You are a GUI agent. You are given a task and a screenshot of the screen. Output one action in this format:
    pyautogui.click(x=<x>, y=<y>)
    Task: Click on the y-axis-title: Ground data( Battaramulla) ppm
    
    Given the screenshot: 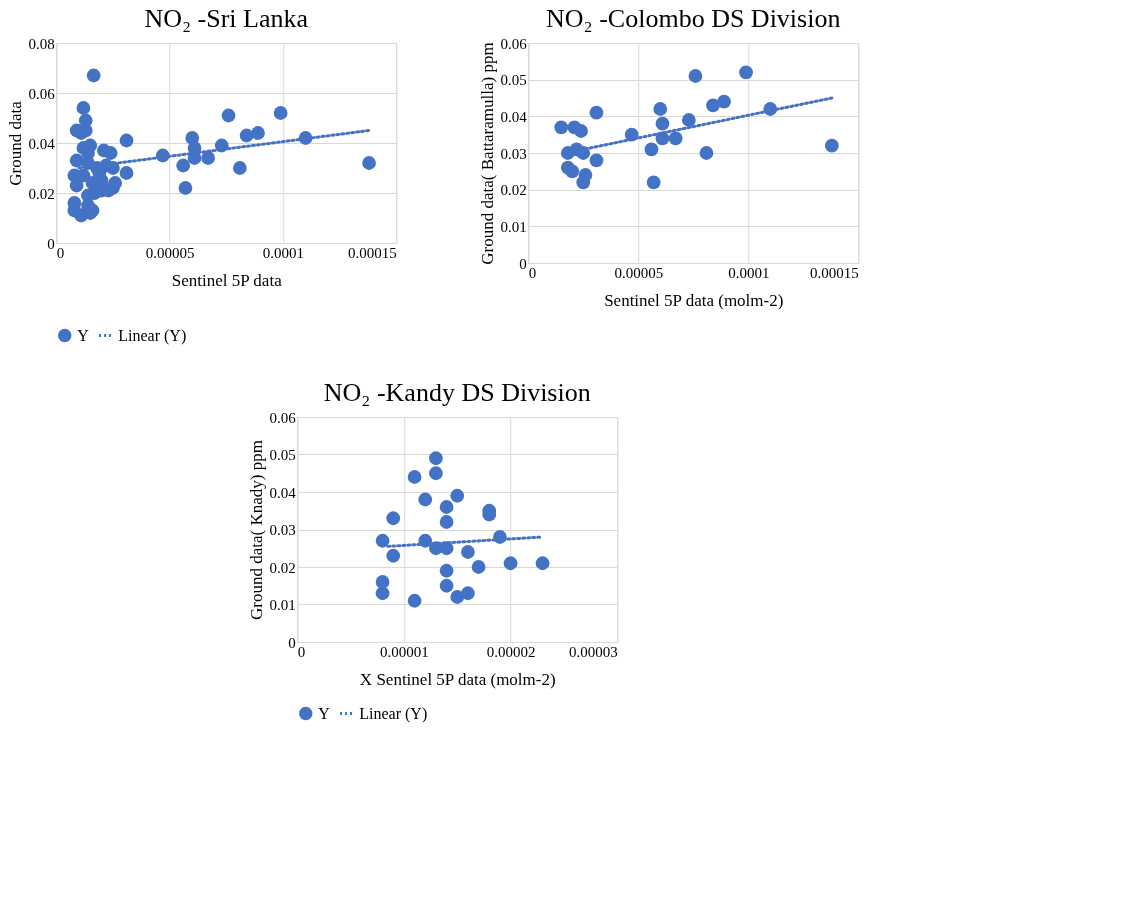 What is the action you would take?
    pyautogui.click(x=487, y=153)
    